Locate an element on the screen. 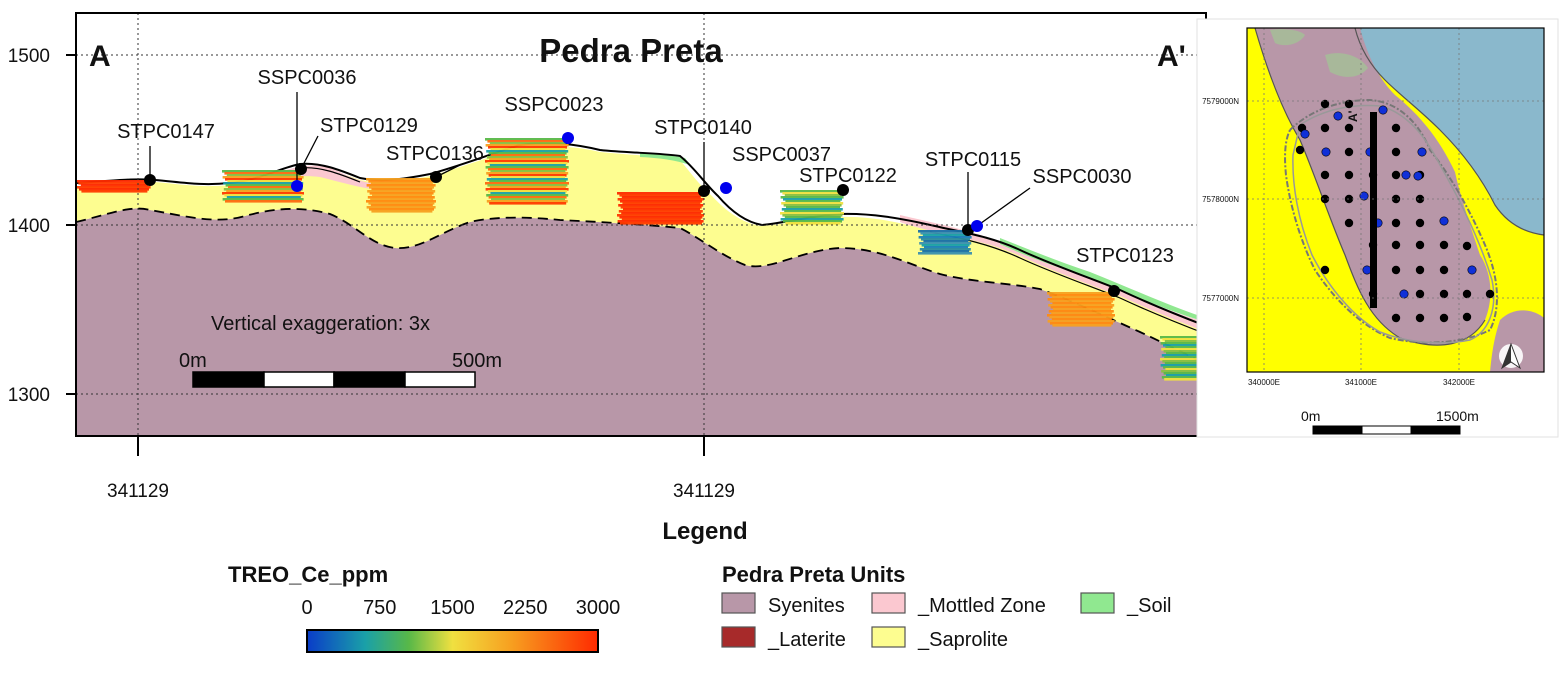  hole-label: STPC0136 is located at coordinates (435, 154).